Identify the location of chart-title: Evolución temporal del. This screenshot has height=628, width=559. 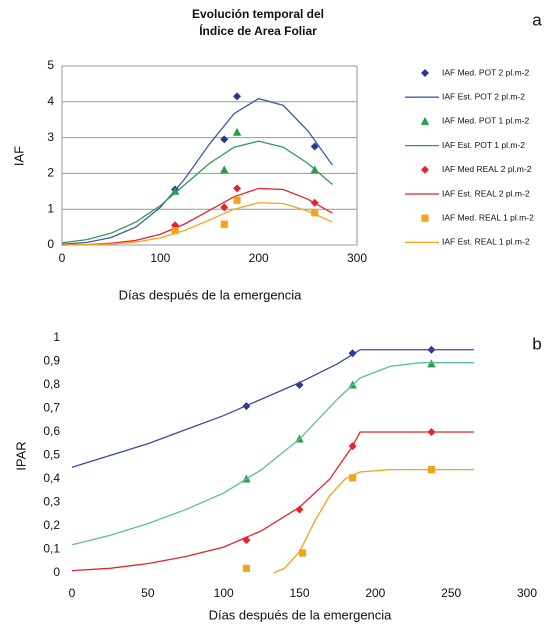
(258, 14).